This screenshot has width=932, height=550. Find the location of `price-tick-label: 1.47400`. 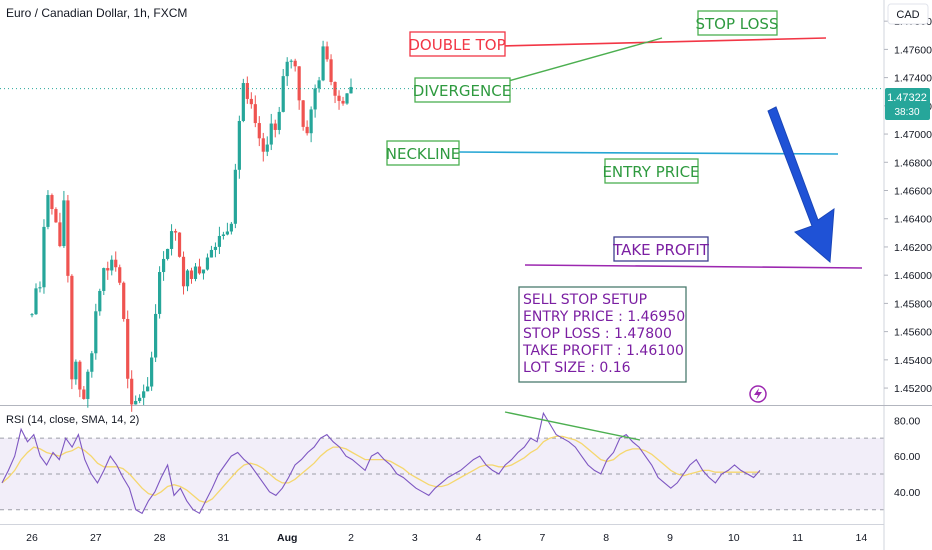

price-tick-label: 1.47400 is located at coordinates (913, 79).